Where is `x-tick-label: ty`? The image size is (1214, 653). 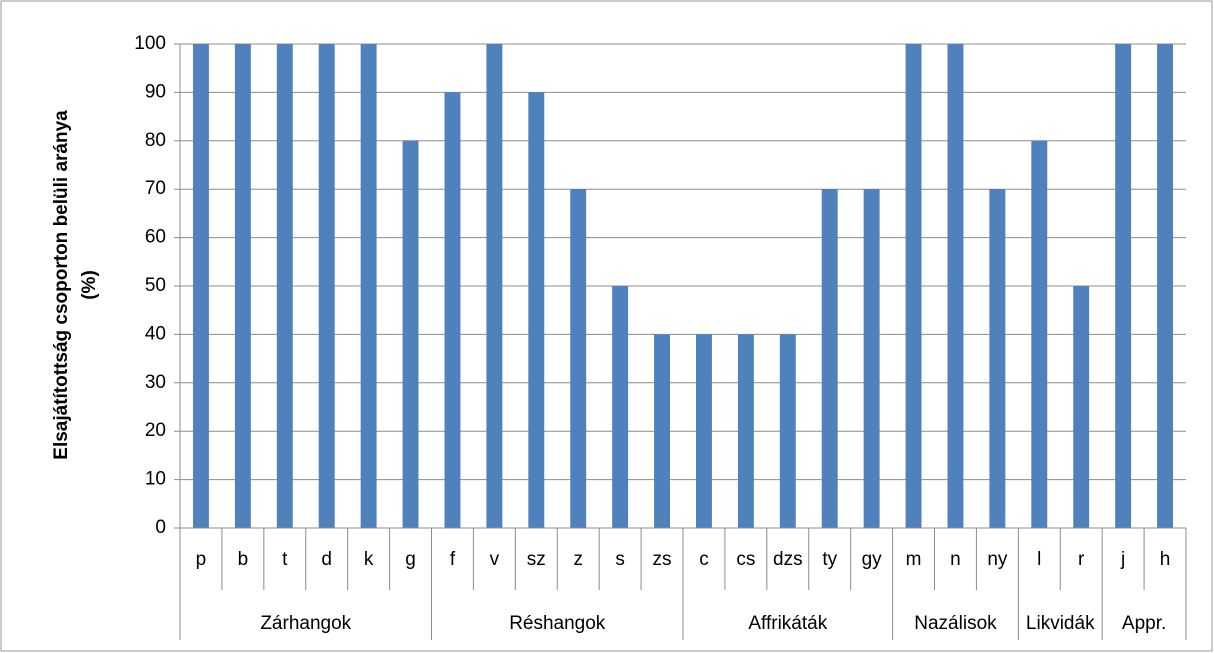 x-tick-label: ty is located at coordinates (829, 559).